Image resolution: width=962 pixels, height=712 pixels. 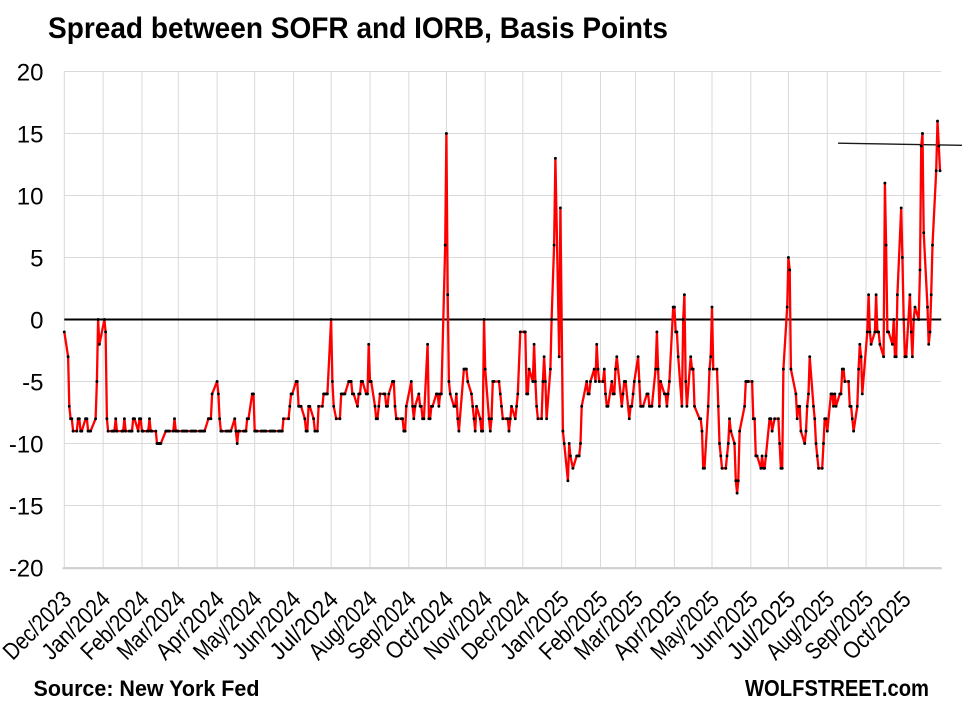 I want to click on svg-text: -5, so click(x=32, y=383).